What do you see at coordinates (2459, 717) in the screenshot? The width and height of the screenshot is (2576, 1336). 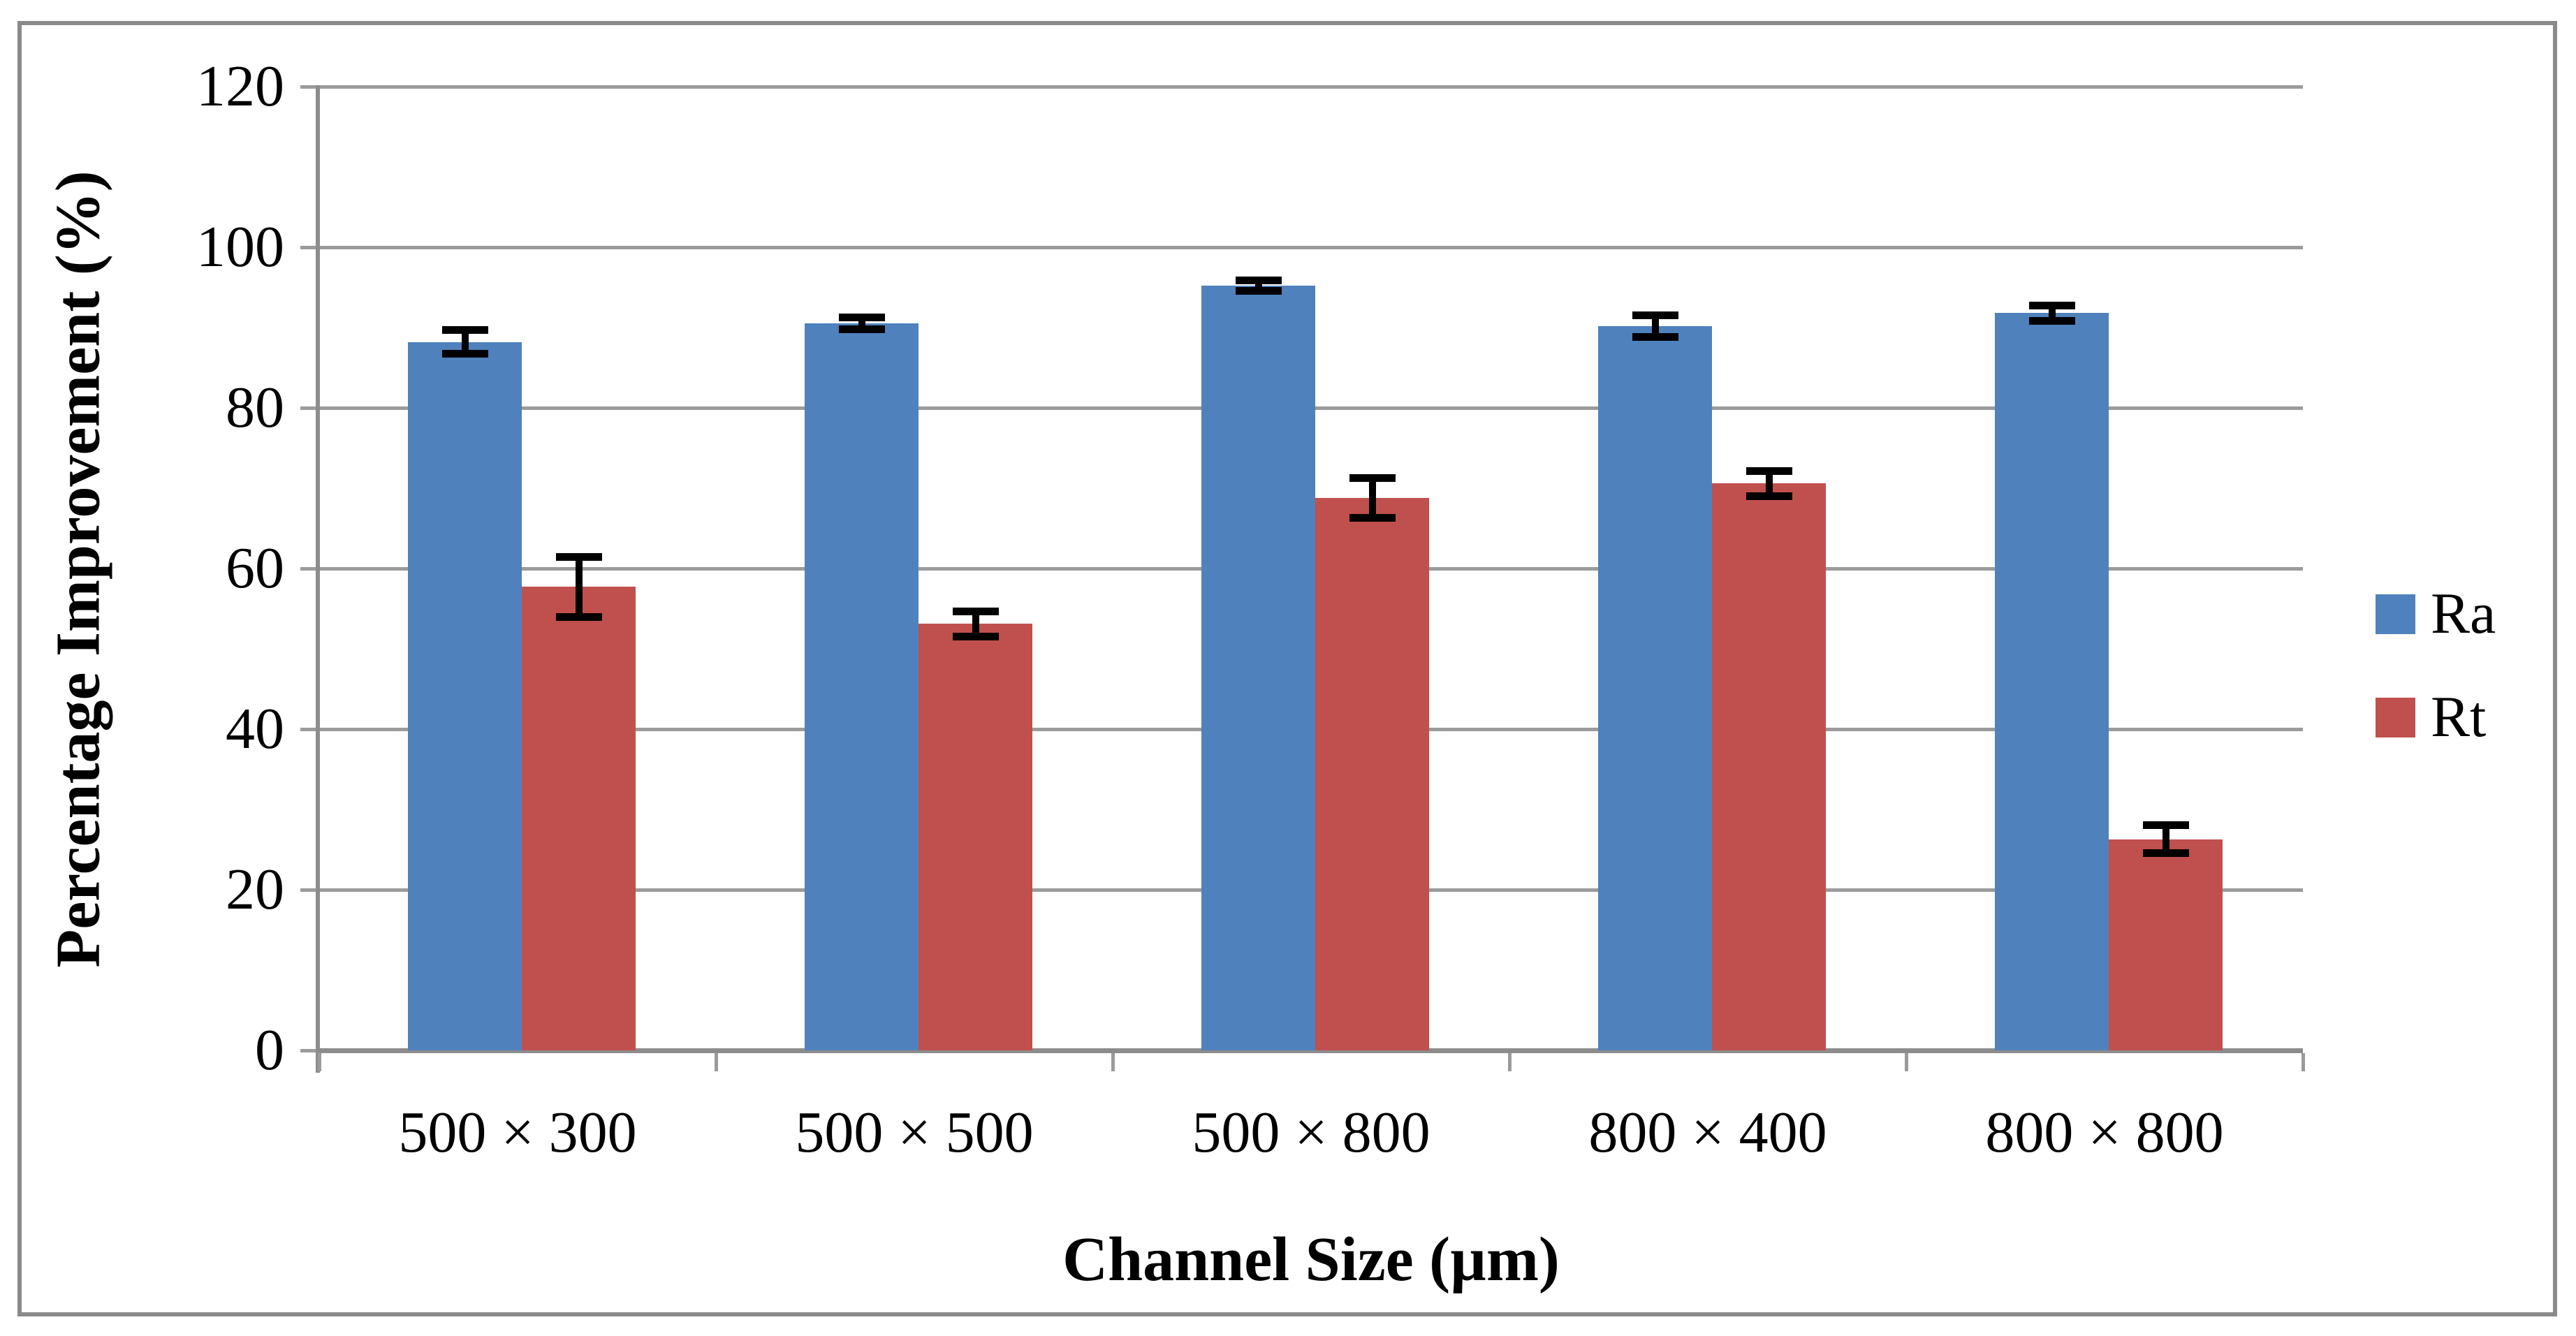 I see `legend-label-rt: Rt` at bounding box center [2459, 717].